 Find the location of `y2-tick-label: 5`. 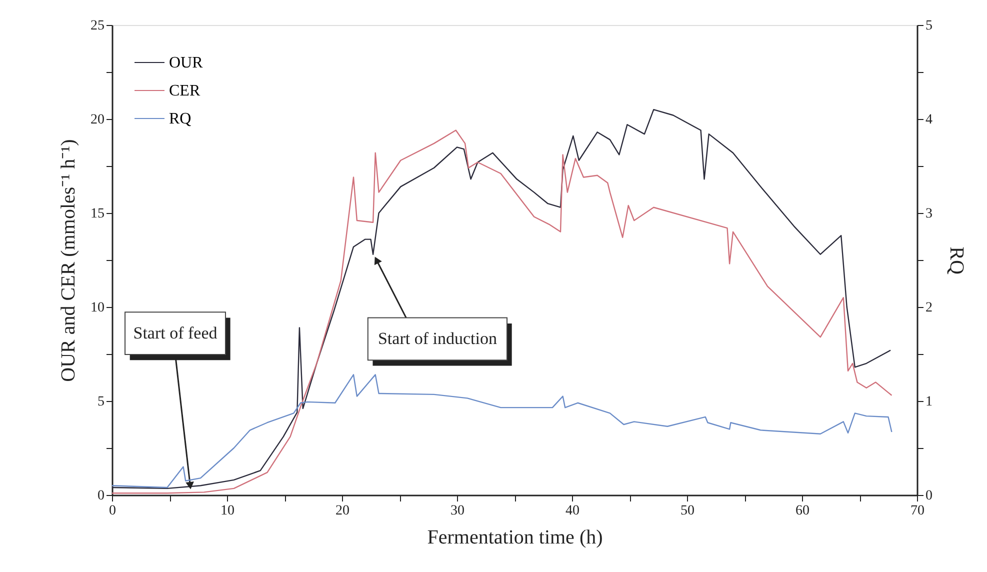

y2-tick-label: 5 is located at coordinates (929, 26).